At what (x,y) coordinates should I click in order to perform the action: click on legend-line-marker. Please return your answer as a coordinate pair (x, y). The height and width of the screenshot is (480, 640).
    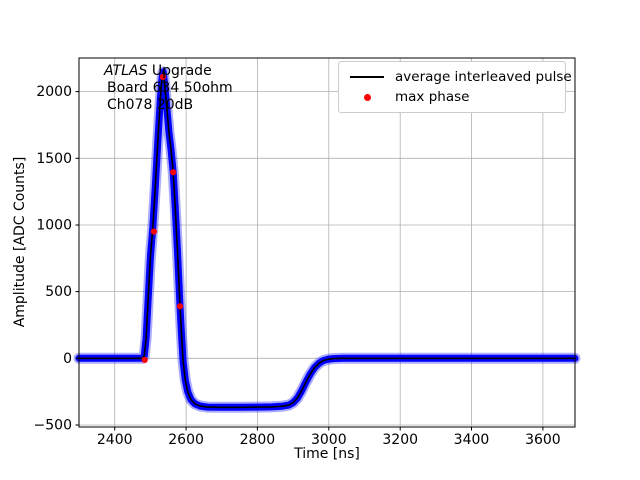
    Looking at the image, I should click on (367, 77).